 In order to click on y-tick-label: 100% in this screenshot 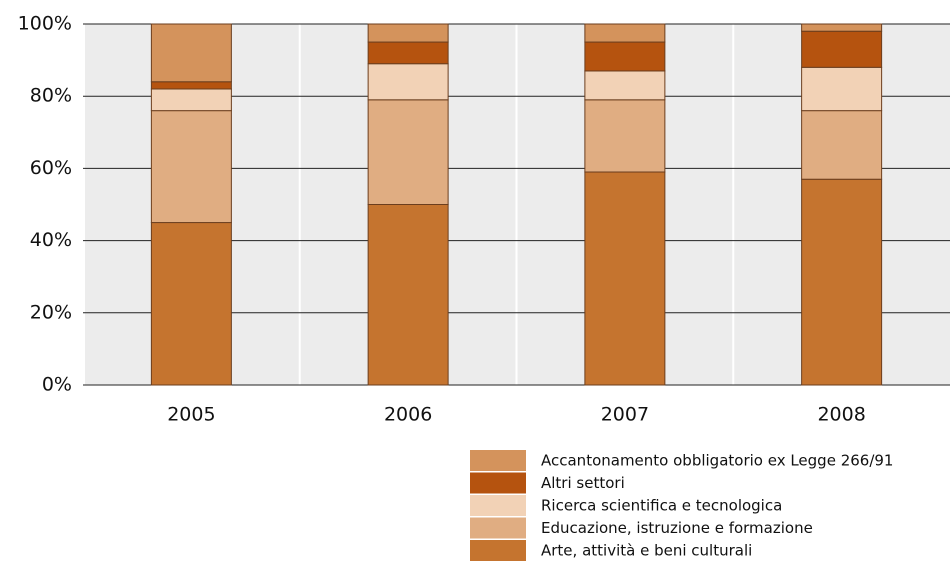, I will do `click(45, 24)`.